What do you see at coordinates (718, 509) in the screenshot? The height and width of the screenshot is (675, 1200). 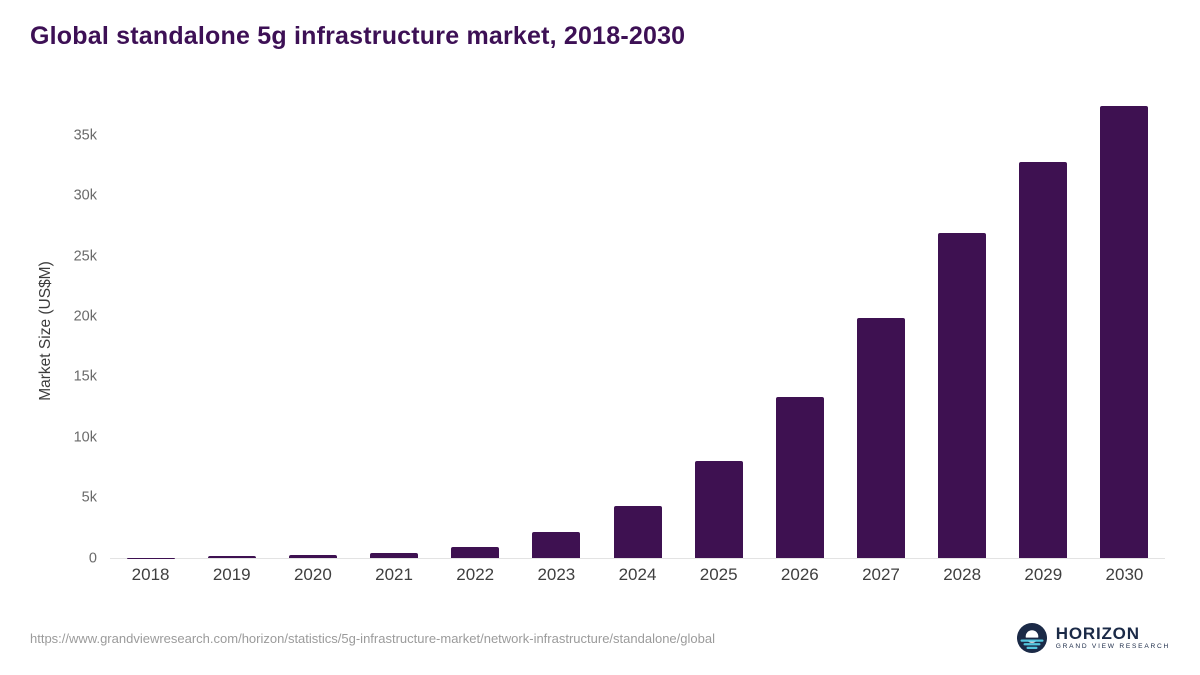 I see `bar-2025` at bounding box center [718, 509].